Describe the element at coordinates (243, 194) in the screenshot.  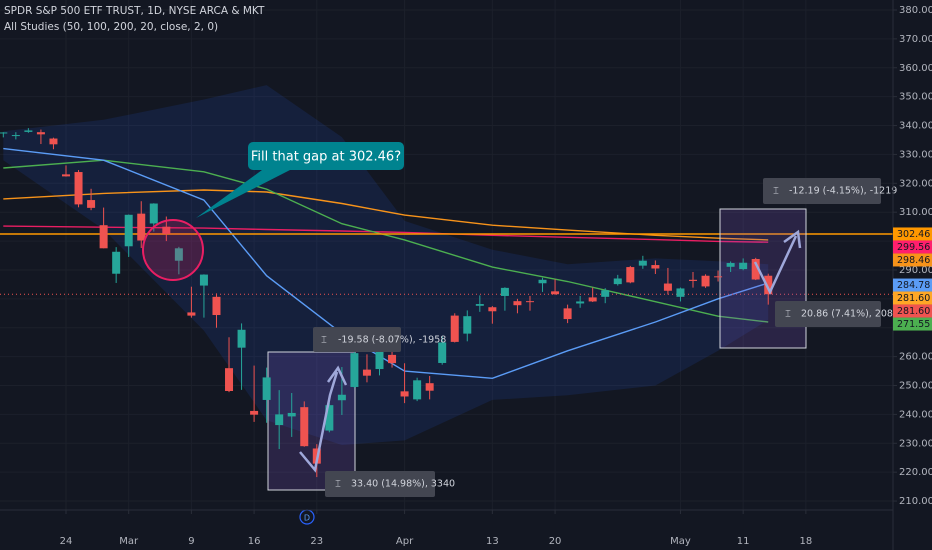
I see `callout-tail` at that location.